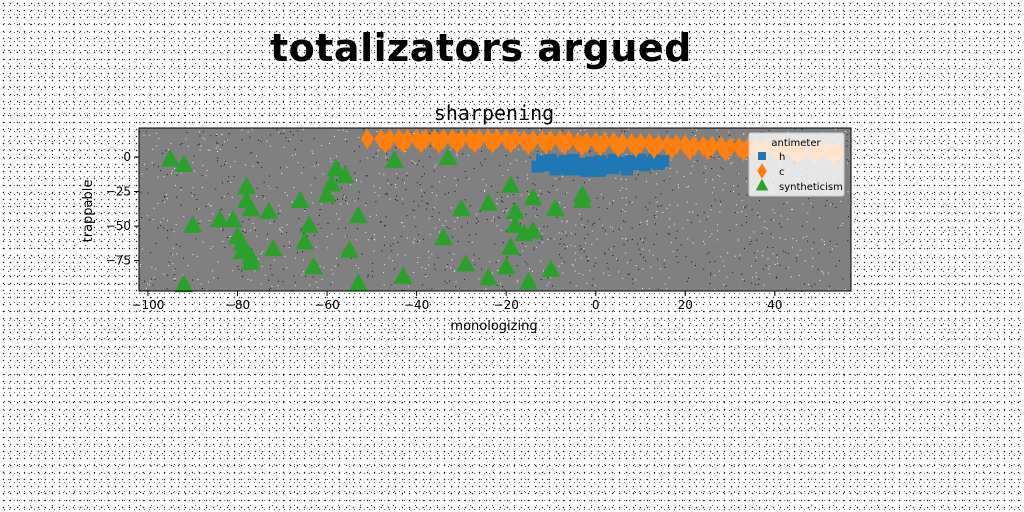 This screenshot has width=1024, height=512. What do you see at coordinates (506, 305) in the screenshot?
I see `x-tick-label: −20` at bounding box center [506, 305].